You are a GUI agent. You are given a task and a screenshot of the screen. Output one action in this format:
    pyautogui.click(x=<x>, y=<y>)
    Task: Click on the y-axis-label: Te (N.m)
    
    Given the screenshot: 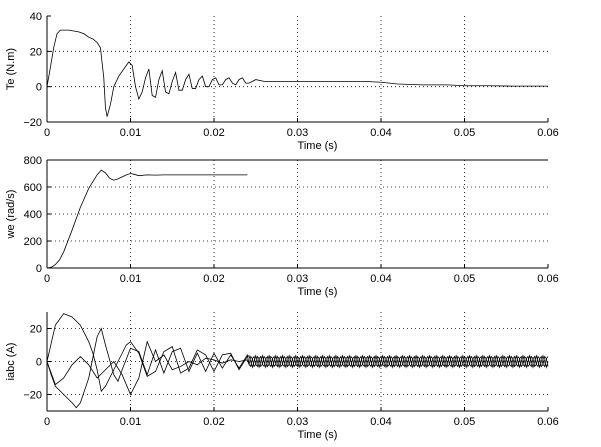 What is the action you would take?
    pyautogui.click(x=11, y=69)
    